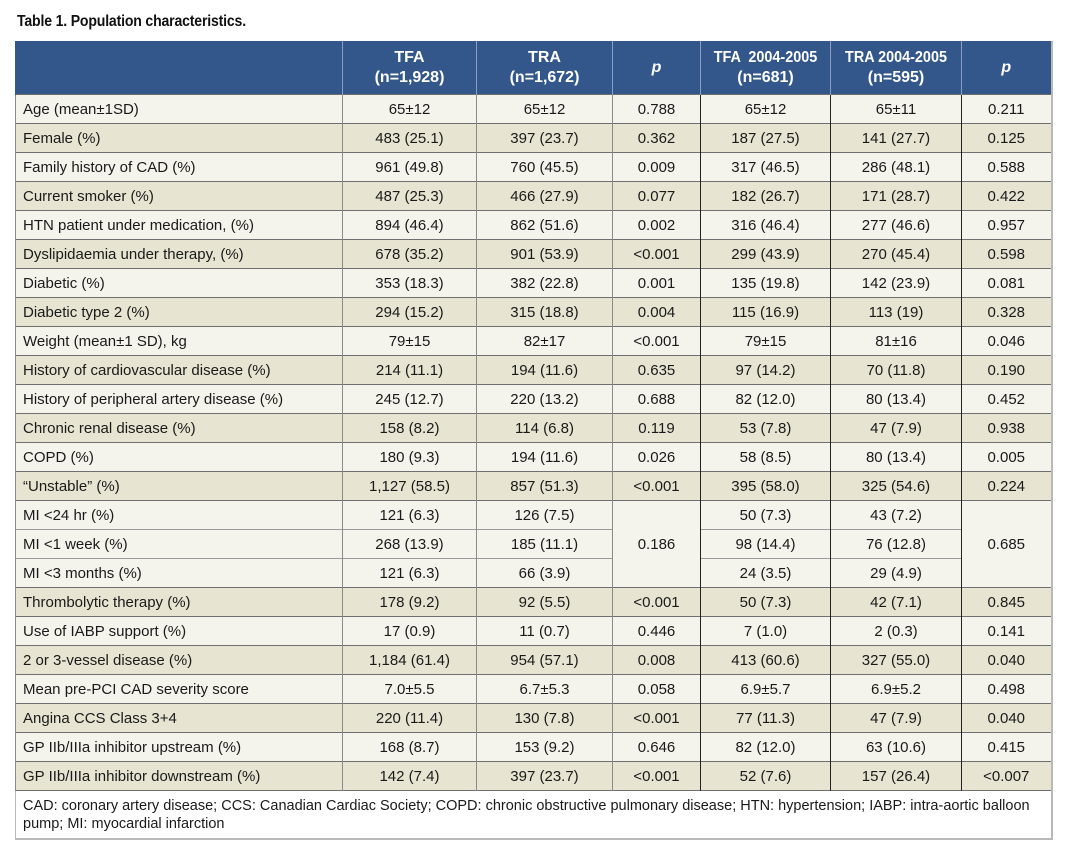 The width and height of the screenshot is (1067, 844). Describe the element at coordinates (544, 283) in the screenshot. I see `cell-tra: 382 (22.8)` at that location.